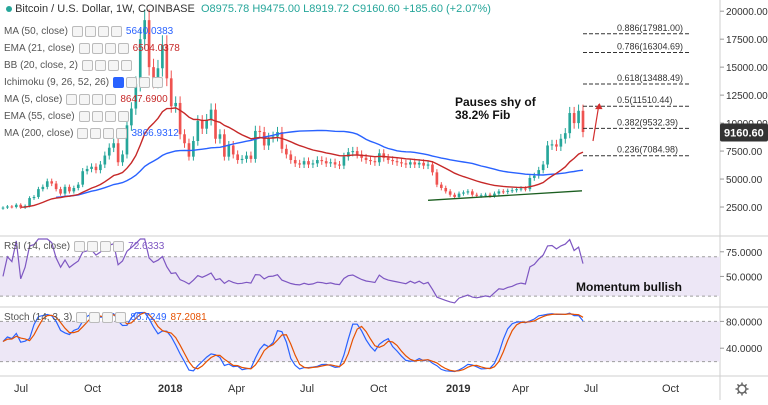  What do you see at coordinates (37, 246) in the screenshot?
I see `rsi-label: RSI (14, close)` at bounding box center [37, 246].